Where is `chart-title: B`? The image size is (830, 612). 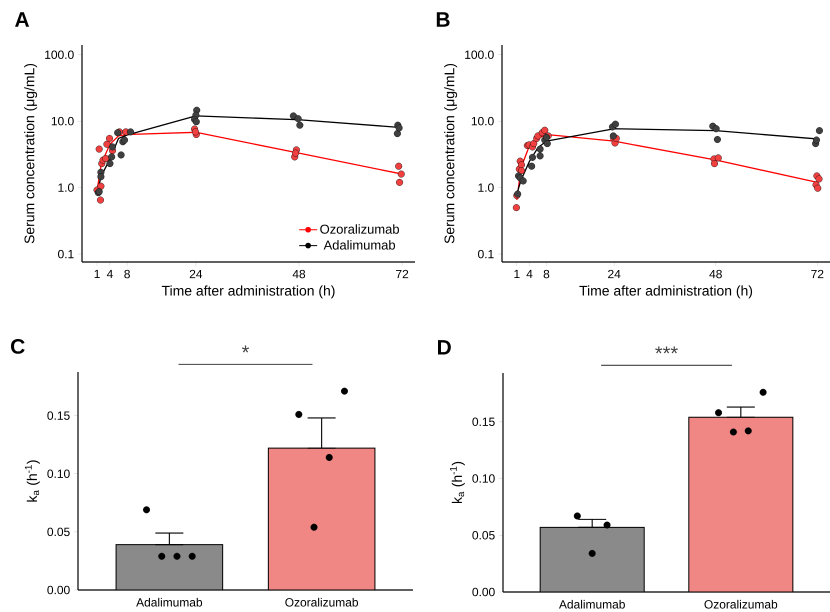 chart-title: B is located at coordinates (443, 19).